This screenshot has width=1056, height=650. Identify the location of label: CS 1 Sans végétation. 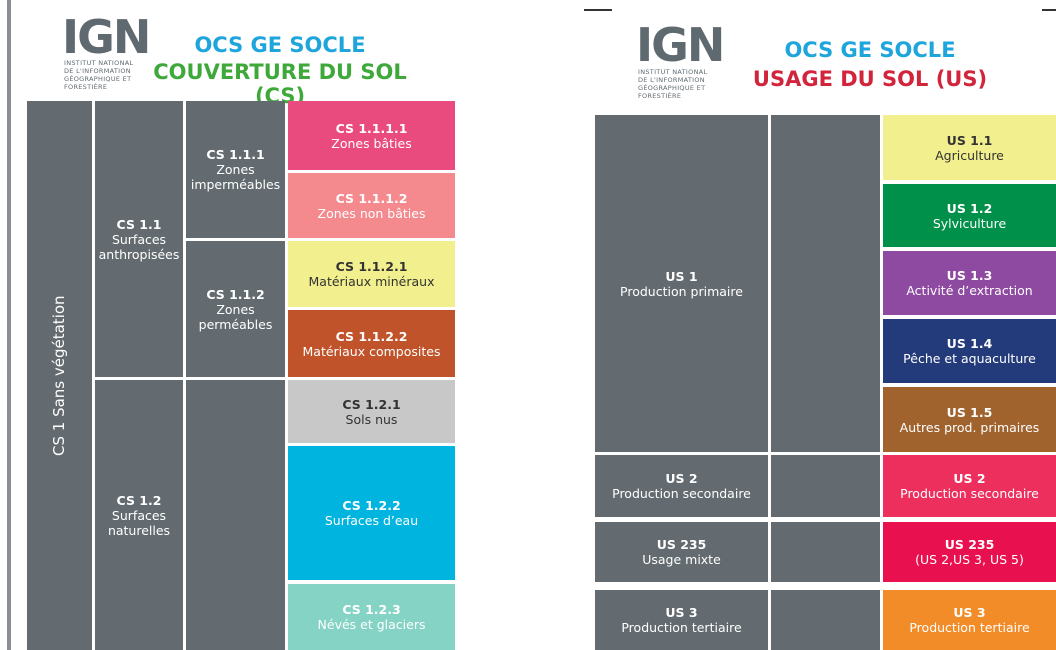
(59, 375).